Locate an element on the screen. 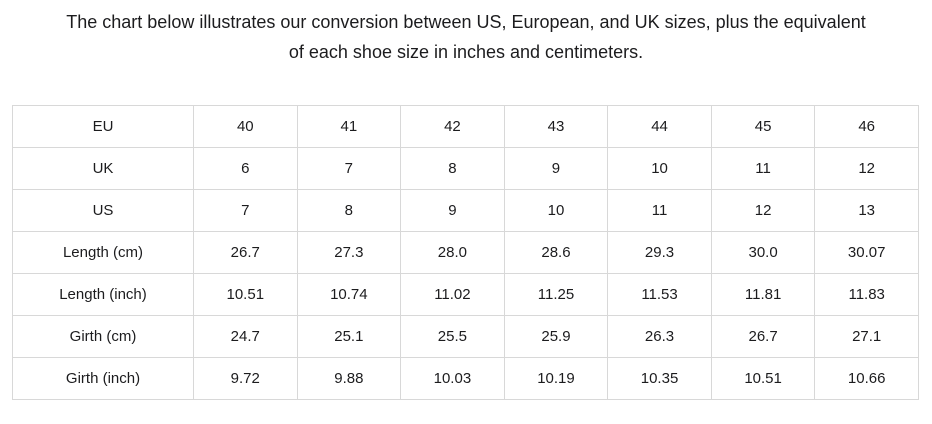  value-cell: 9.72 is located at coordinates (245, 378).